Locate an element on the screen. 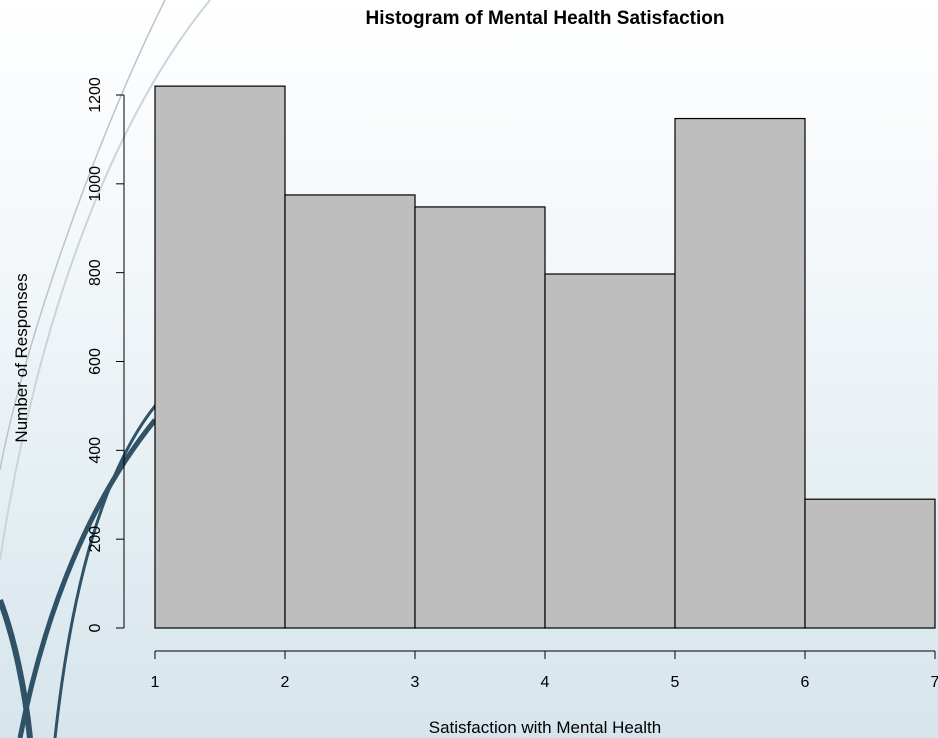 This screenshot has height=738, width=938. x-tick-label: 4 is located at coordinates (545, 682).